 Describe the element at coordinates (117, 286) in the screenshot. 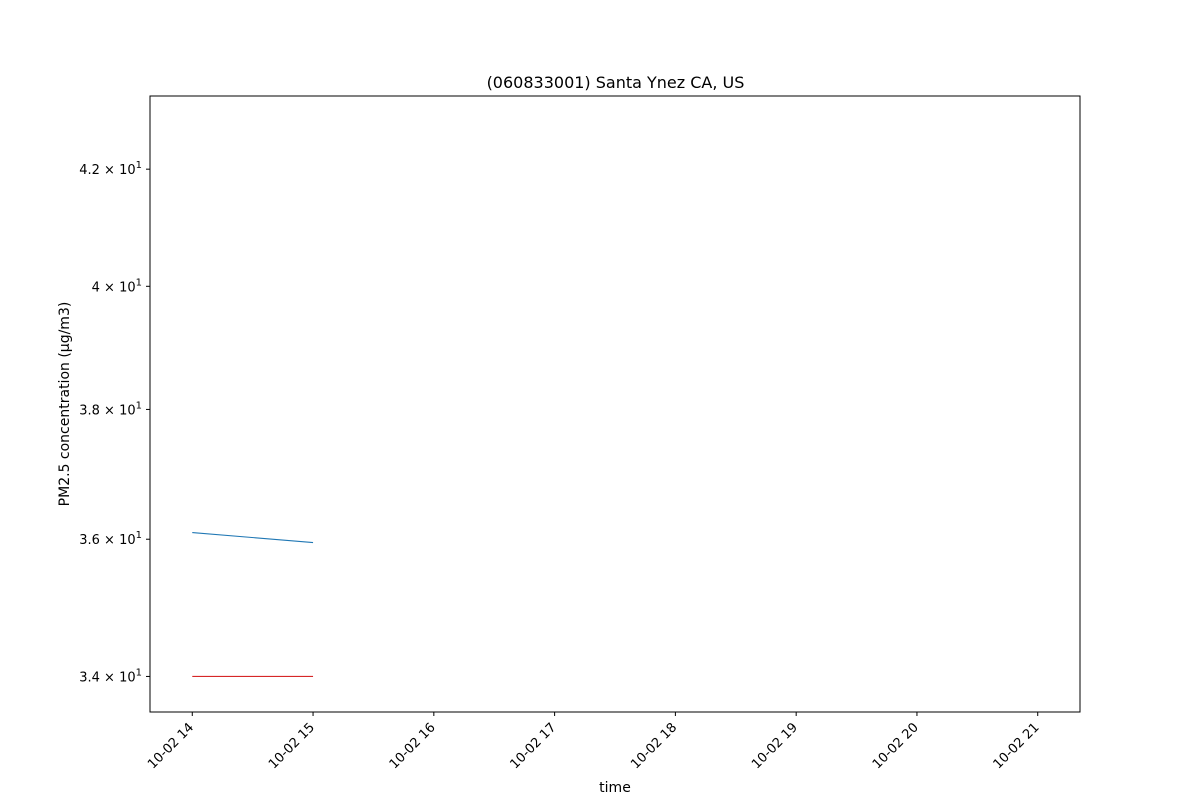

I see `y-tick-label: 4 × 101` at that location.